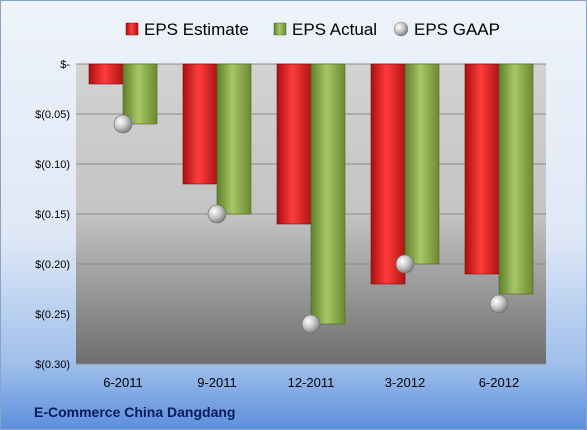 The height and width of the screenshot is (430, 587). Describe the element at coordinates (52, 265) in the screenshot. I see `y-tick-label: $(0.20)` at that location.